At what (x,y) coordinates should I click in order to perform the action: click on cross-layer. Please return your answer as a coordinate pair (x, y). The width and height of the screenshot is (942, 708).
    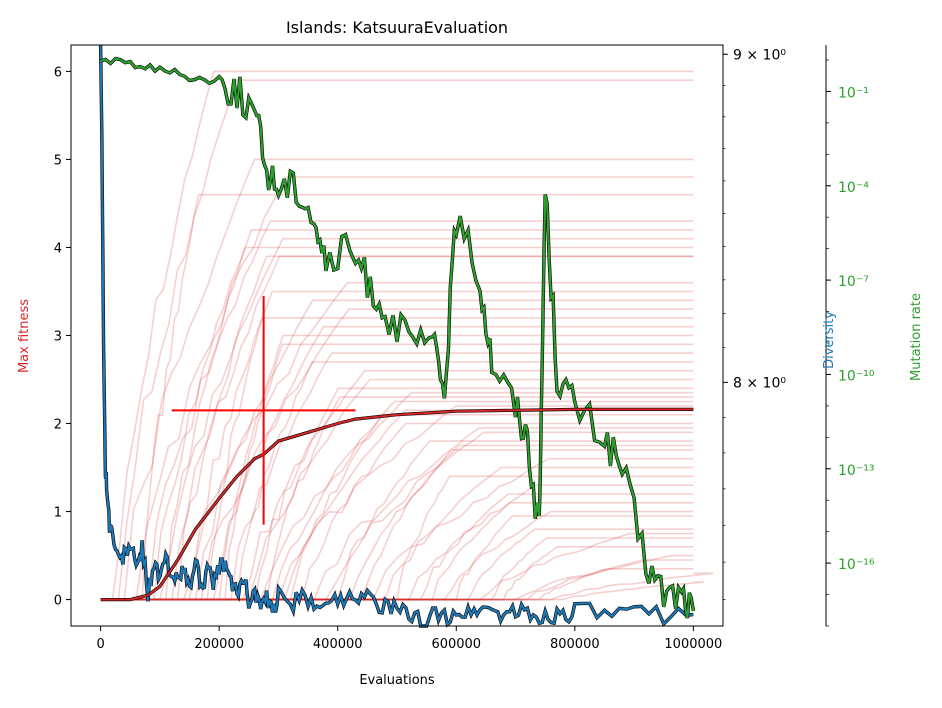
    Looking at the image, I should click on (263, 410).